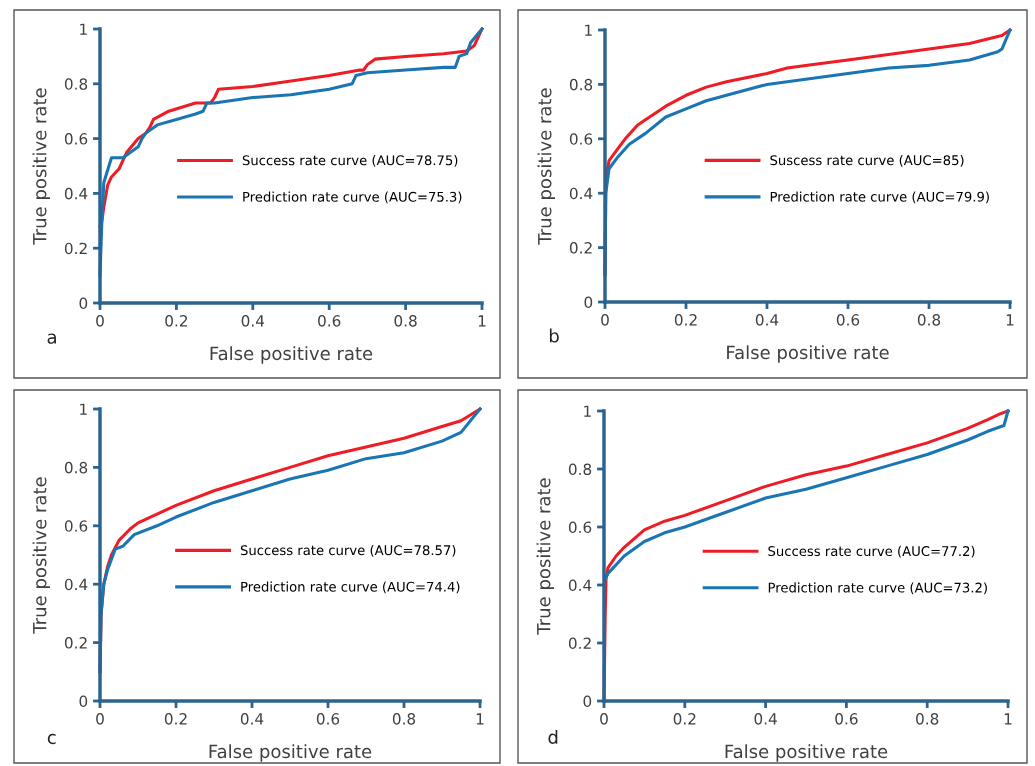 The height and width of the screenshot is (766, 1035). I want to click on legend-label: Suscess rate curve (AUC=85), so click(867, 160).